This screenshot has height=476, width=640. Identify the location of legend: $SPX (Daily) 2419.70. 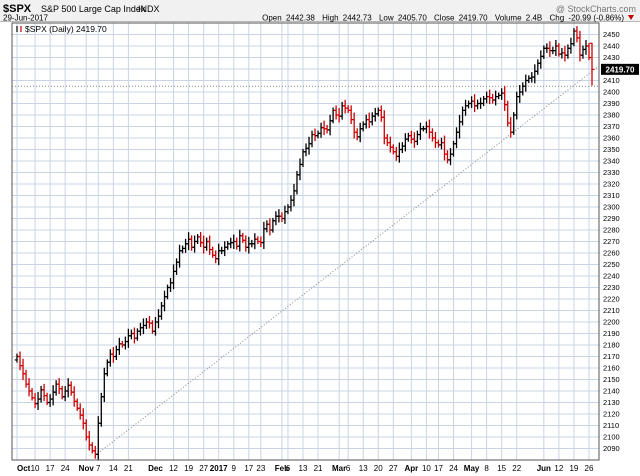
(61, 29).